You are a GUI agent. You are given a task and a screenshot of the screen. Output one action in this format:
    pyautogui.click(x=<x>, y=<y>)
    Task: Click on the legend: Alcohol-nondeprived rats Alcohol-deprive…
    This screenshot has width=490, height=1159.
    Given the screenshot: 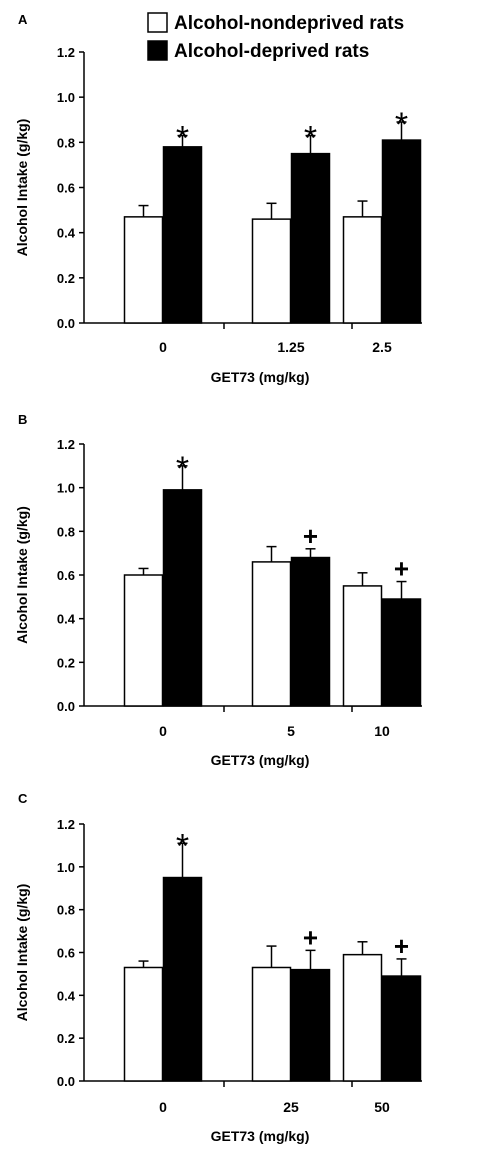 What is the action you would take?
    pyautogui.click(x=275, y=37)
    